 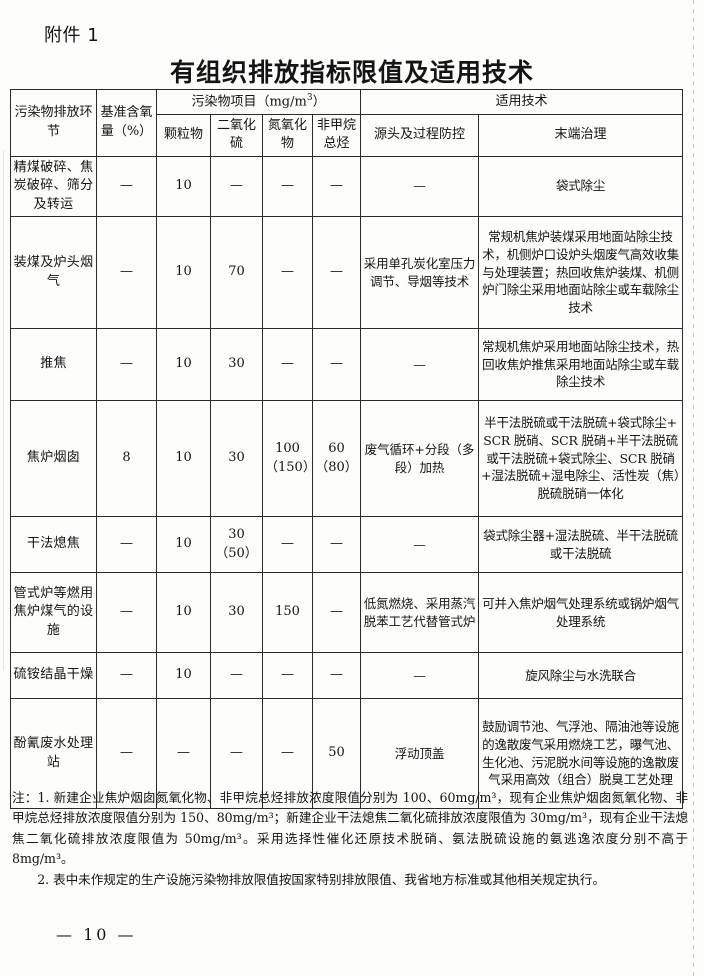 I want to click on cell-nmhc: 60 （80）, so click(x=336, y=459).